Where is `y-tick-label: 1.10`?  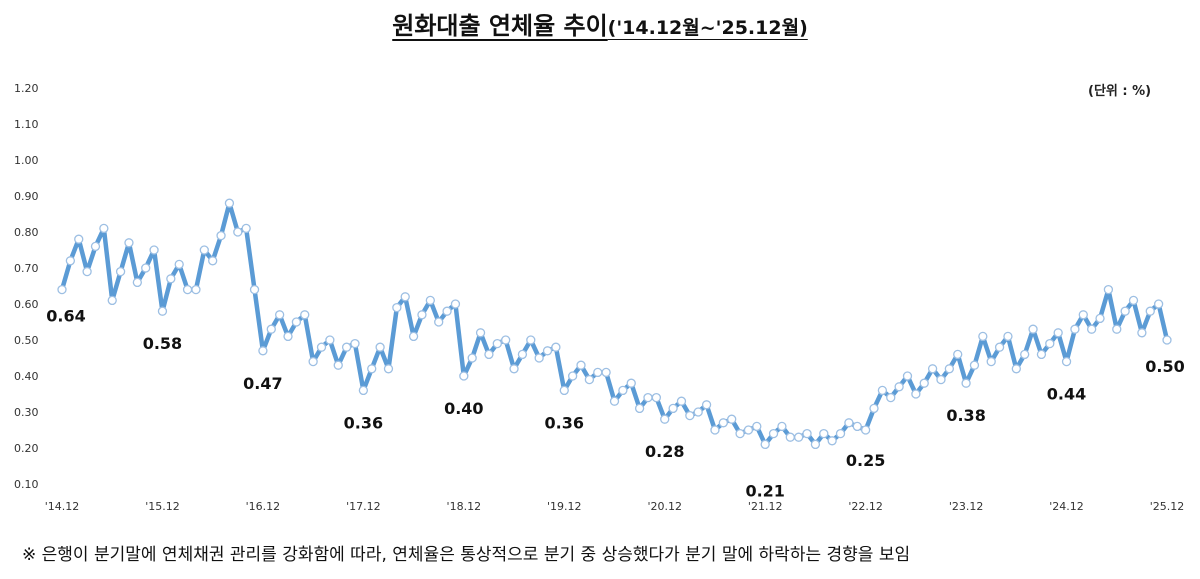
y-tick-label: 1.10 is located at coordinates (26, 124).